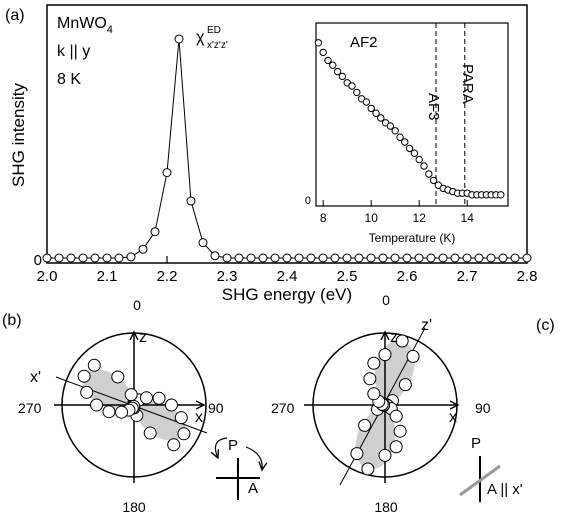 This screenshot has height=521, width=572. What do you see at coordinates (85, 25) in the screenshot?
I see `material-label: MnWO4` at bounding box center [85, 25].